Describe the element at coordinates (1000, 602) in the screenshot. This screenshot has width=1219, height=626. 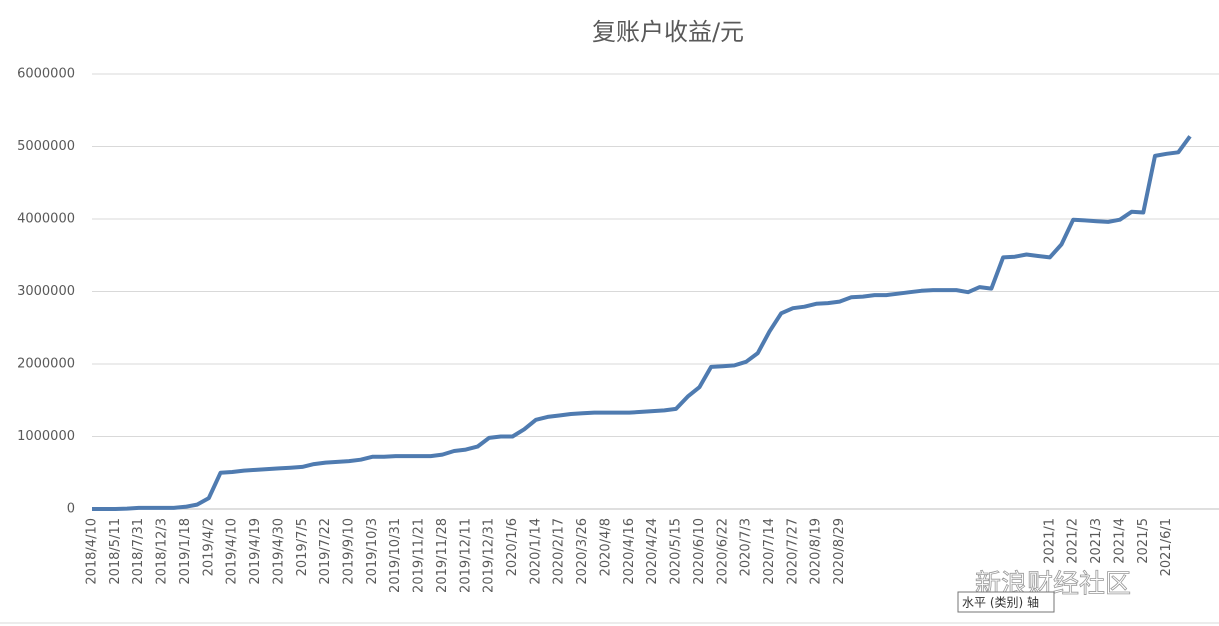
I see `axis-tooltip: 水平 (类别) 轴` at that location.